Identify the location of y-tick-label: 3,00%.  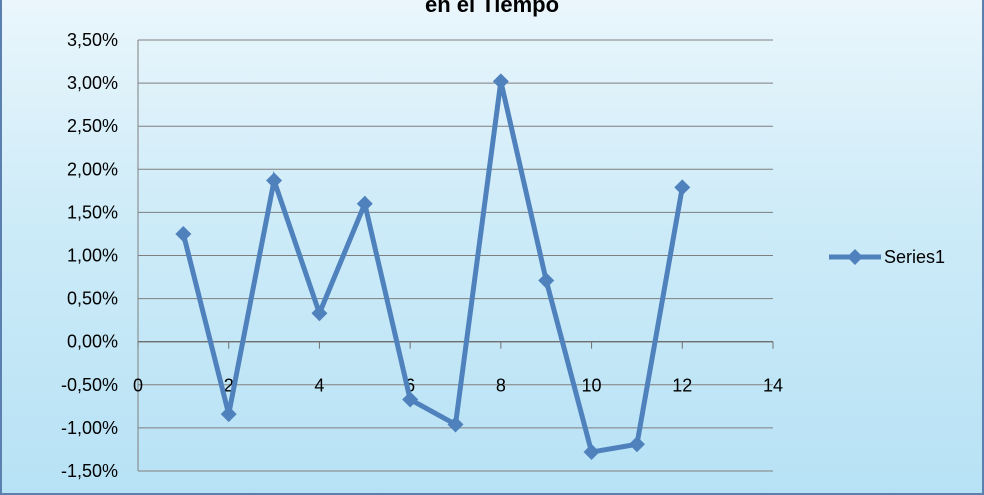
(92, 83).